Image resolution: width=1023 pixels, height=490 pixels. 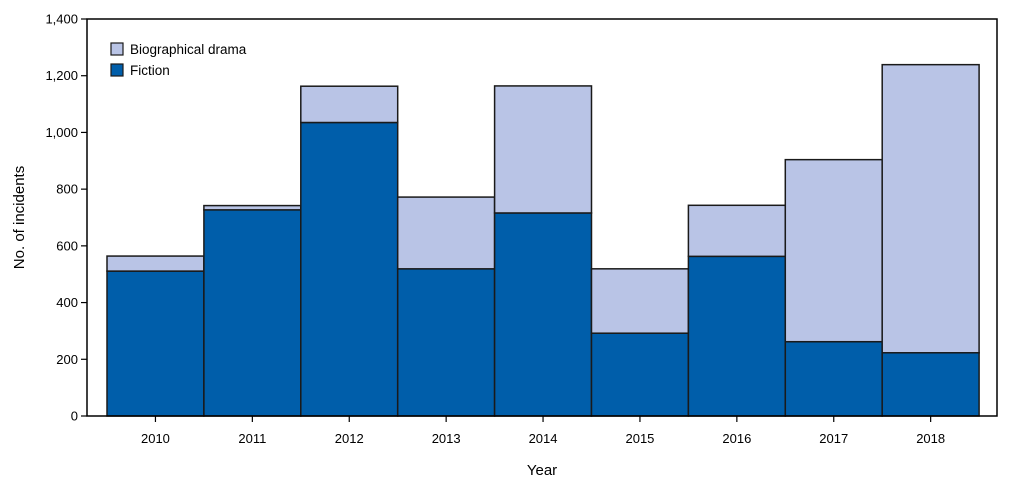 What do you see at coordinates (61, 75) in the screenshot?
I see `y-tick-label: 1,200` at bounding box center [61, 75].